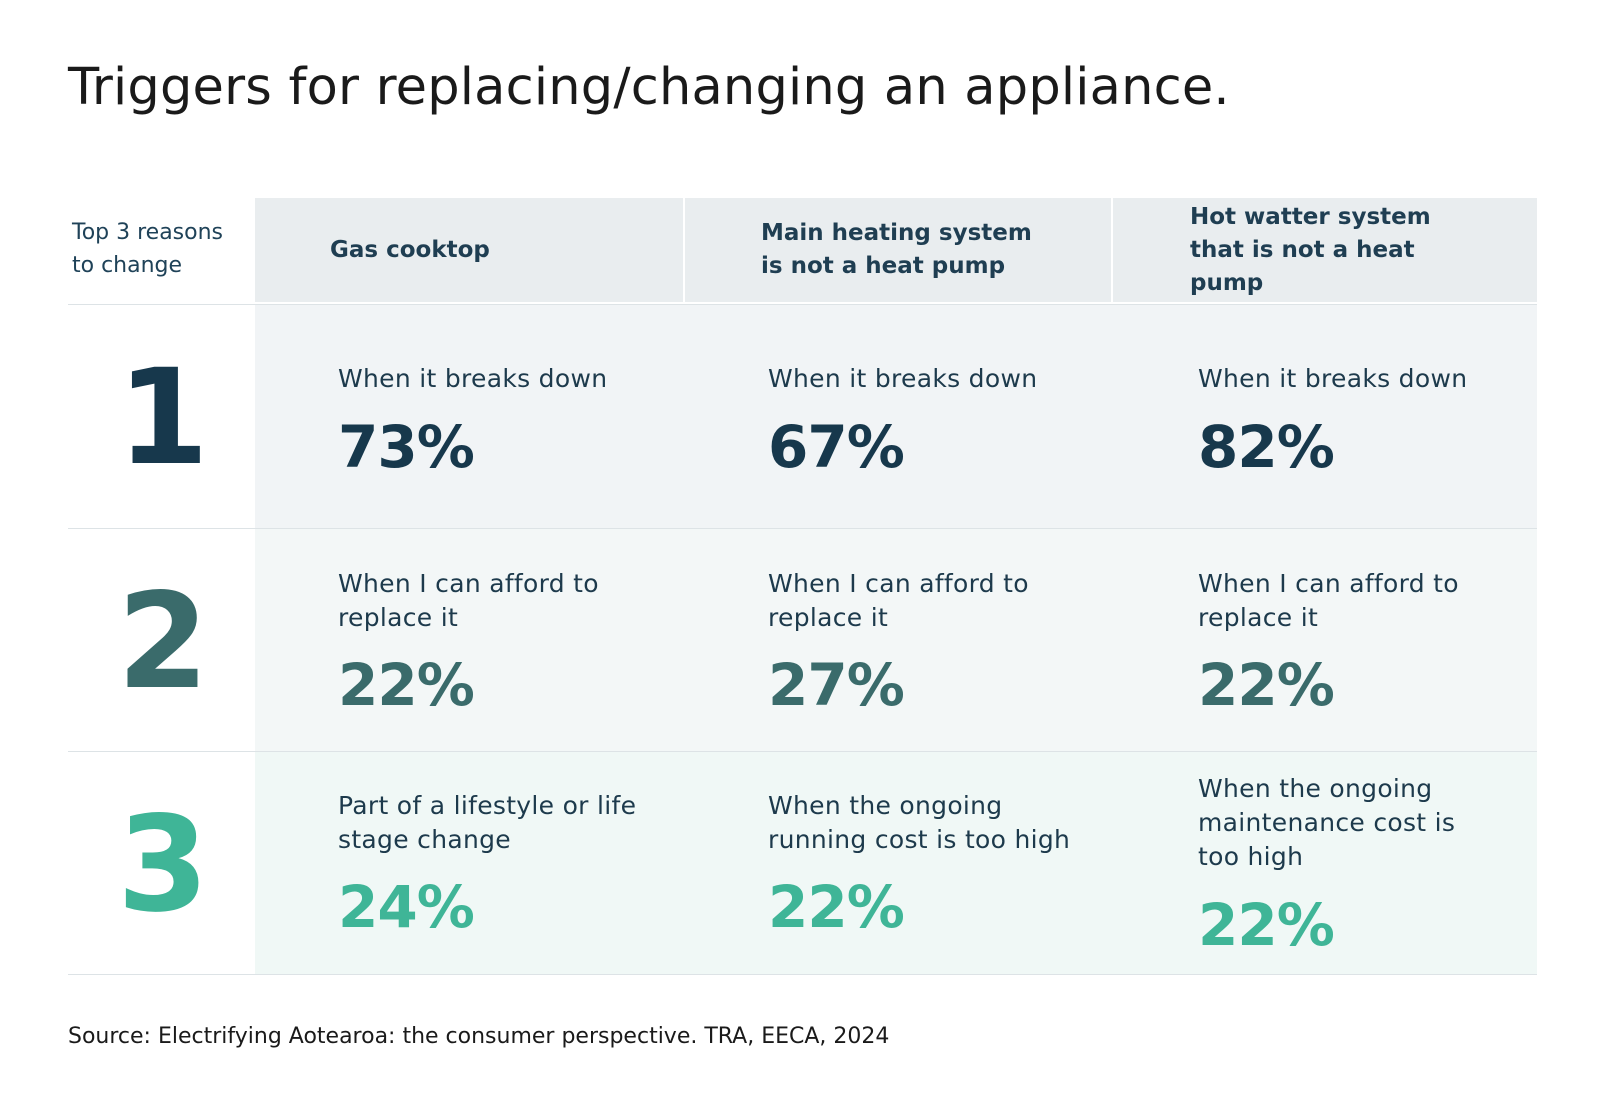  Describe the element at coordinates (836, 685) in the screenshot. I see `percent-row2-main-heating: 27%` at that location.